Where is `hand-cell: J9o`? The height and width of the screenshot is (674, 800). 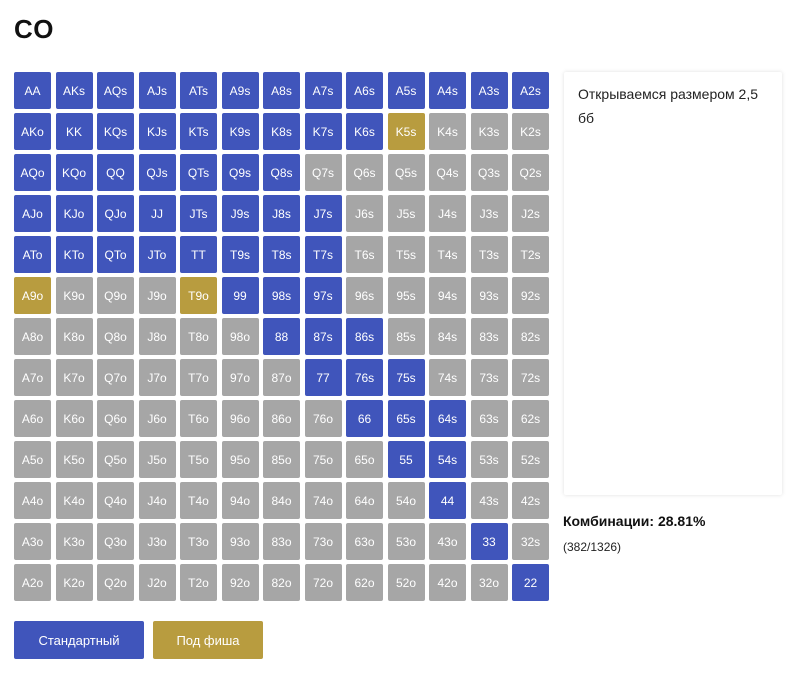 hand-cell: J9o is located at coordinates (157, 295).